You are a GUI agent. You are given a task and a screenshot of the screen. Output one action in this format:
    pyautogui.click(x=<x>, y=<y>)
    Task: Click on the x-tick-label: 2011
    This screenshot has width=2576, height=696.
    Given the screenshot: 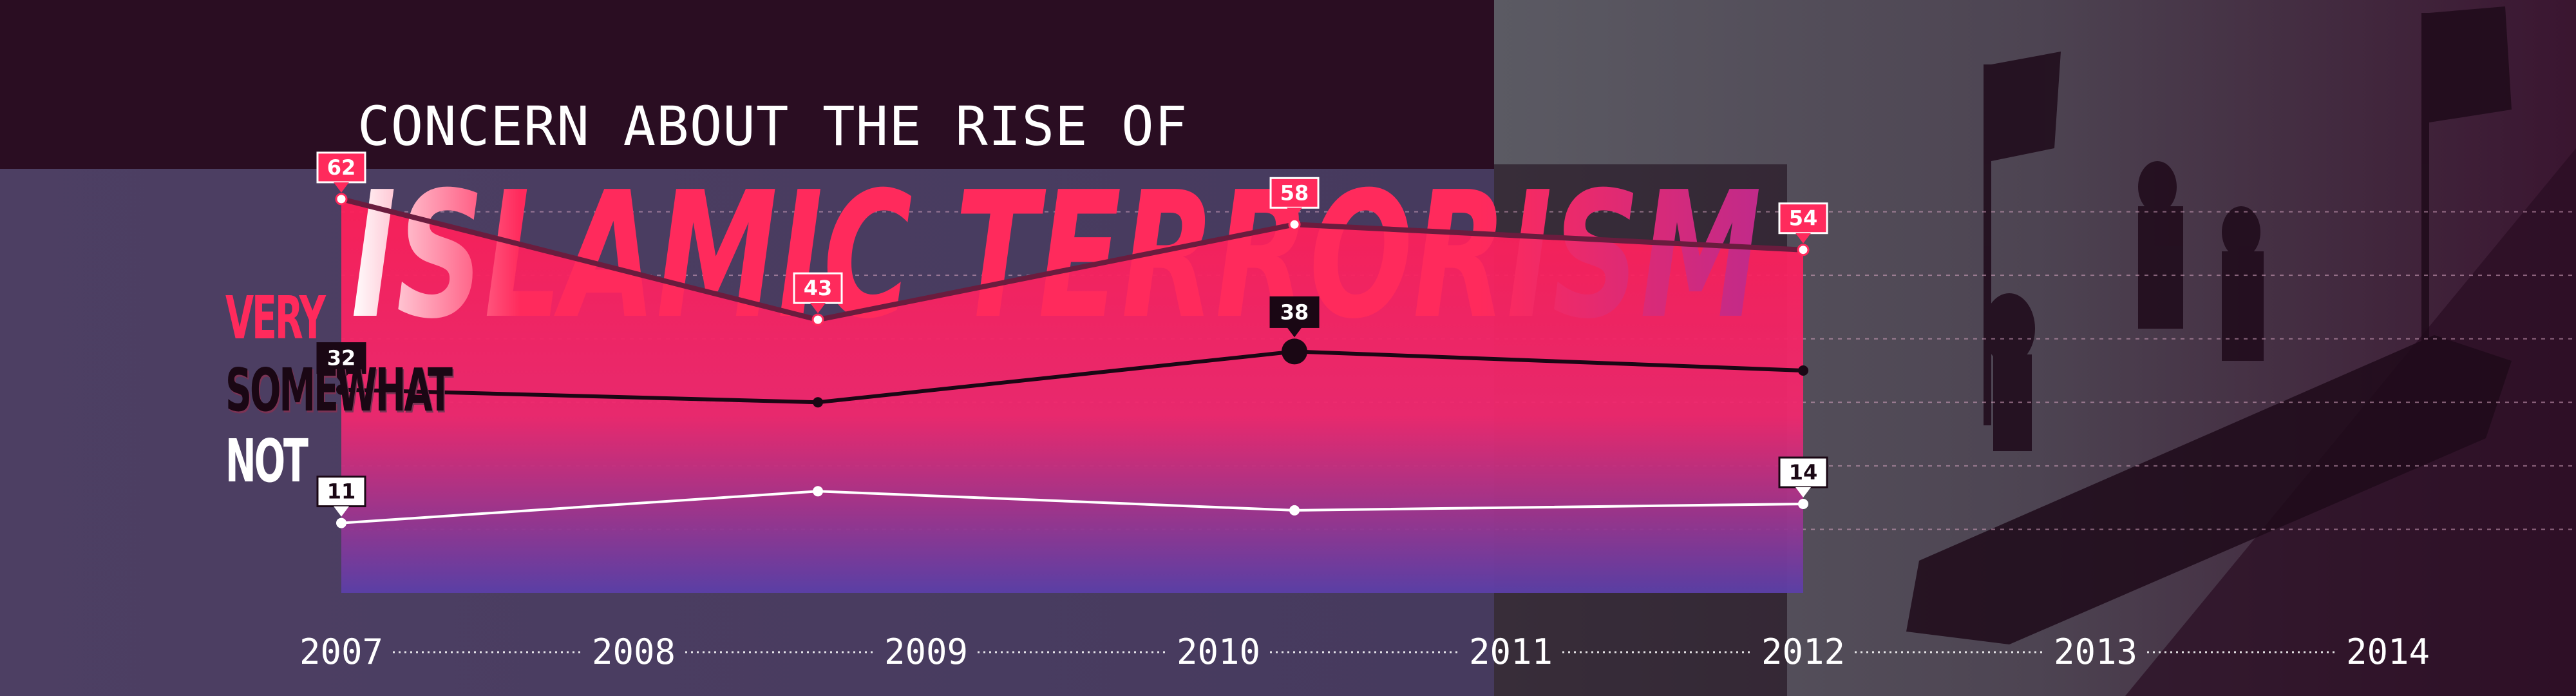 What is the action you would take?
    pyautogui.click(x=1511, y=652)
    